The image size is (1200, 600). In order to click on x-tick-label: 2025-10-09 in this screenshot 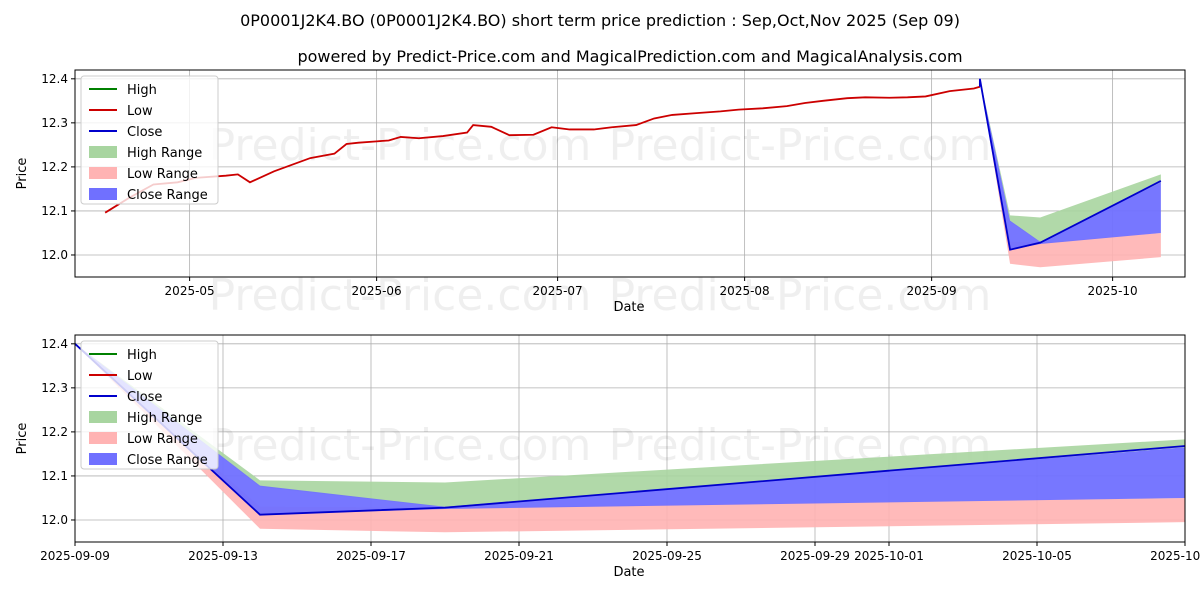, I will do `click(1175, 556)`.